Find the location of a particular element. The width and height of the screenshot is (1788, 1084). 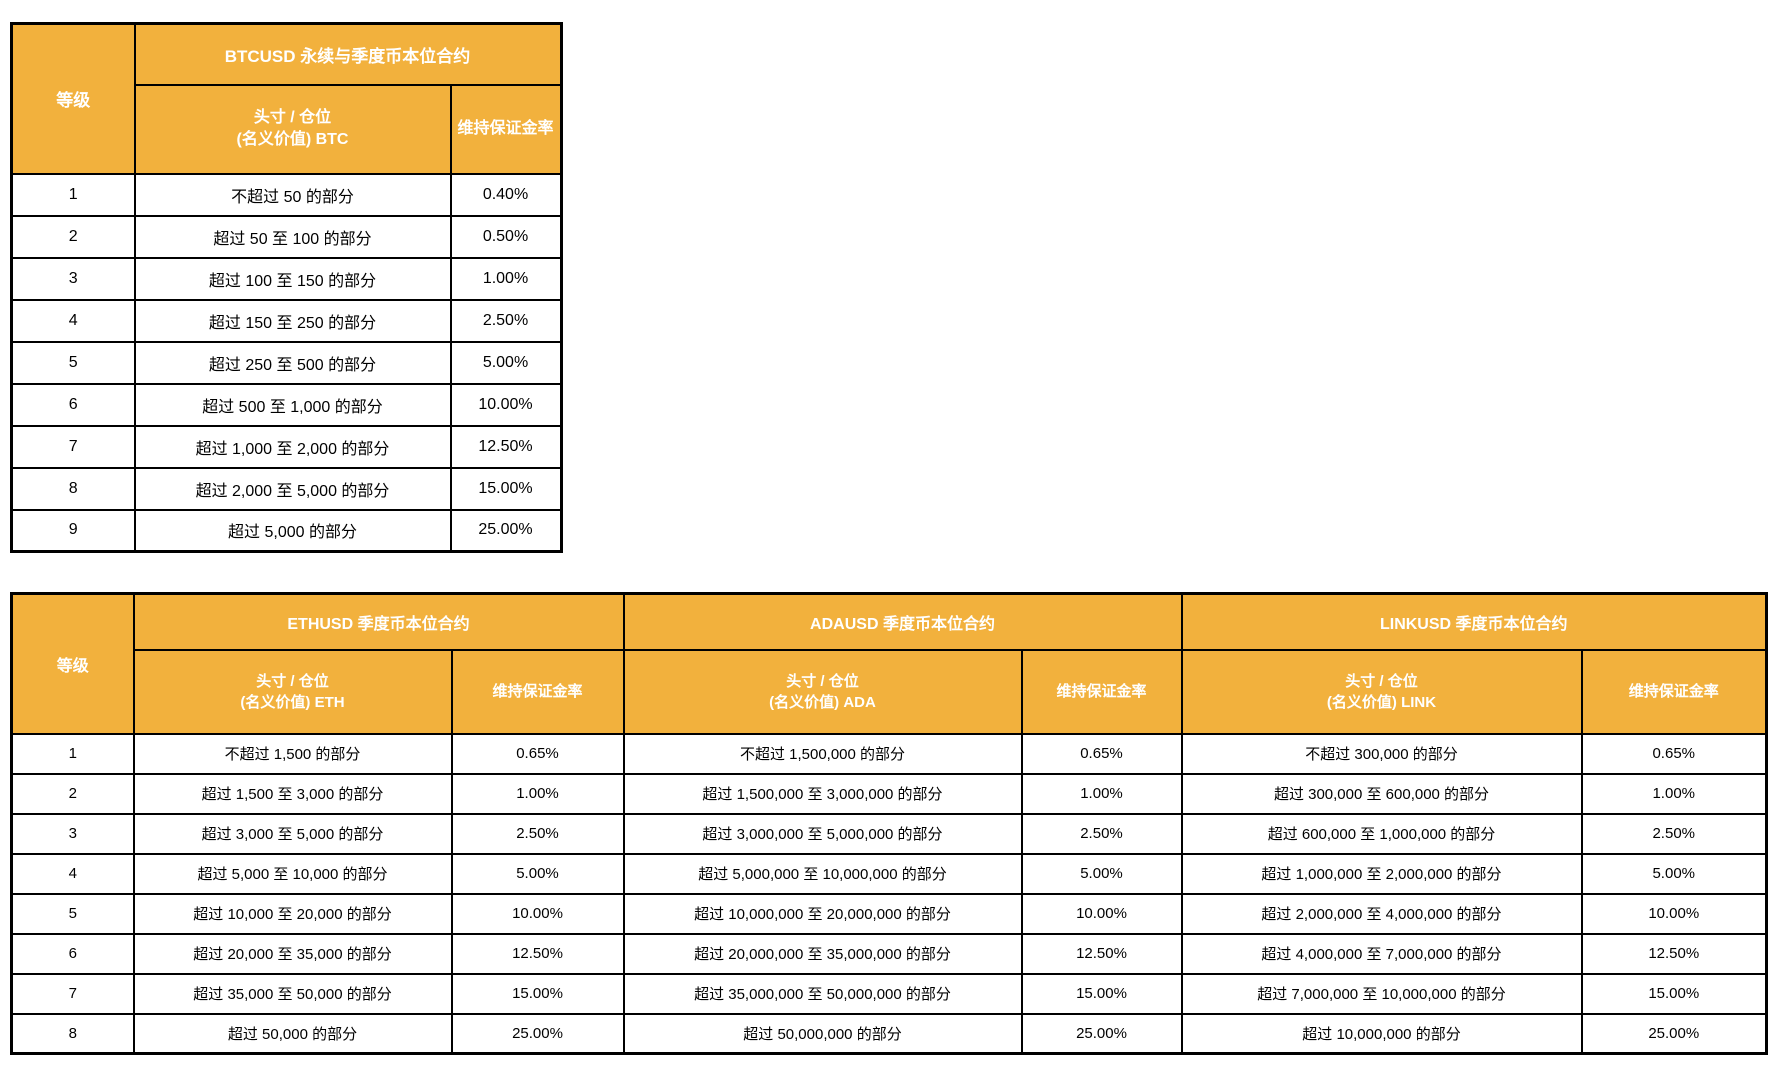

position-cell: 超过 35,000 至 50,000 的部分 is located at coordinates (292, 993).